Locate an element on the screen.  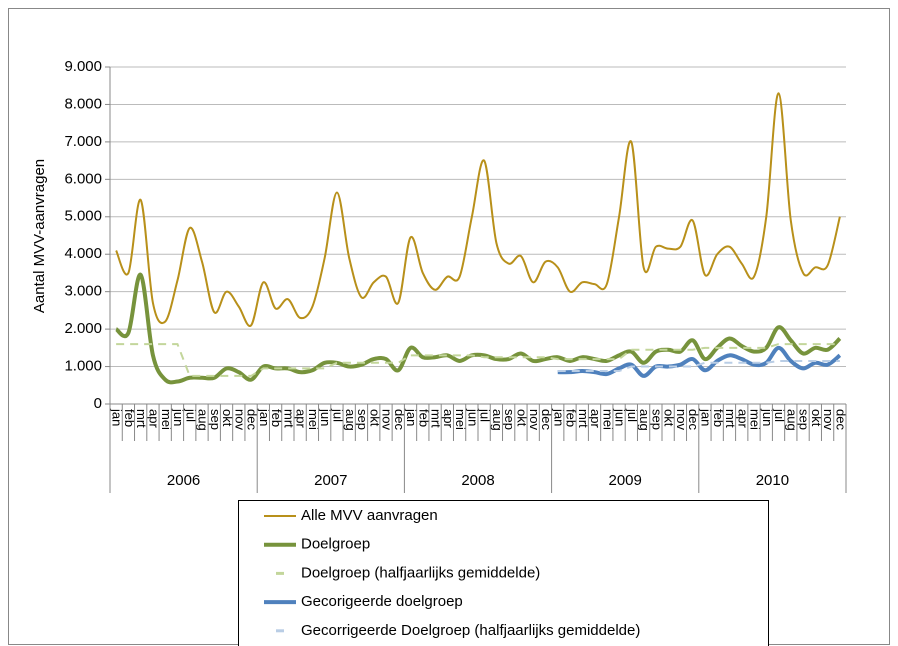
y-tick-label: 2.000 is located at coordinates (83, 328).